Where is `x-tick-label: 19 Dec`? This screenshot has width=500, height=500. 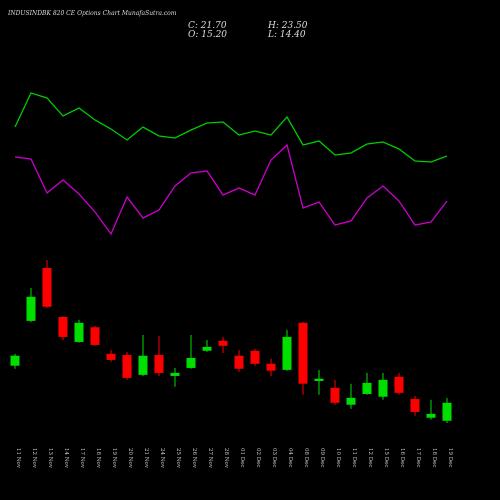
x-tick-label: 19 Dec is located at coordinates (450, 458).